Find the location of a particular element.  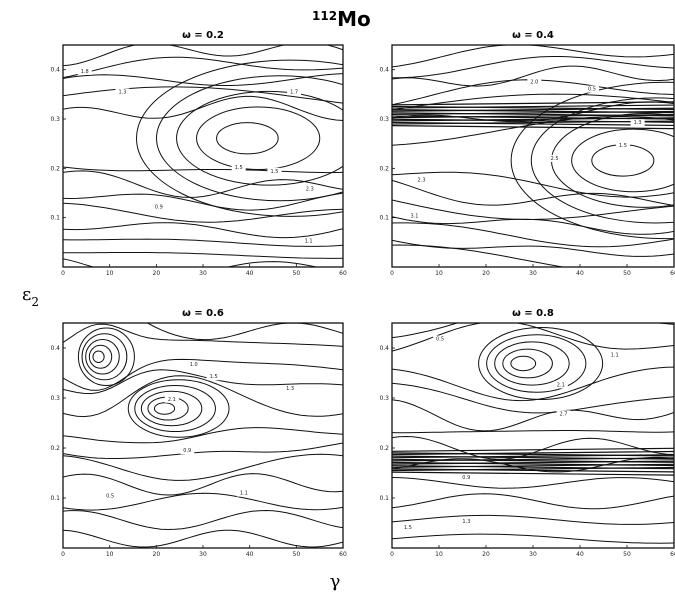

contour-label: 2.3 is located at coordinates (422, 181).